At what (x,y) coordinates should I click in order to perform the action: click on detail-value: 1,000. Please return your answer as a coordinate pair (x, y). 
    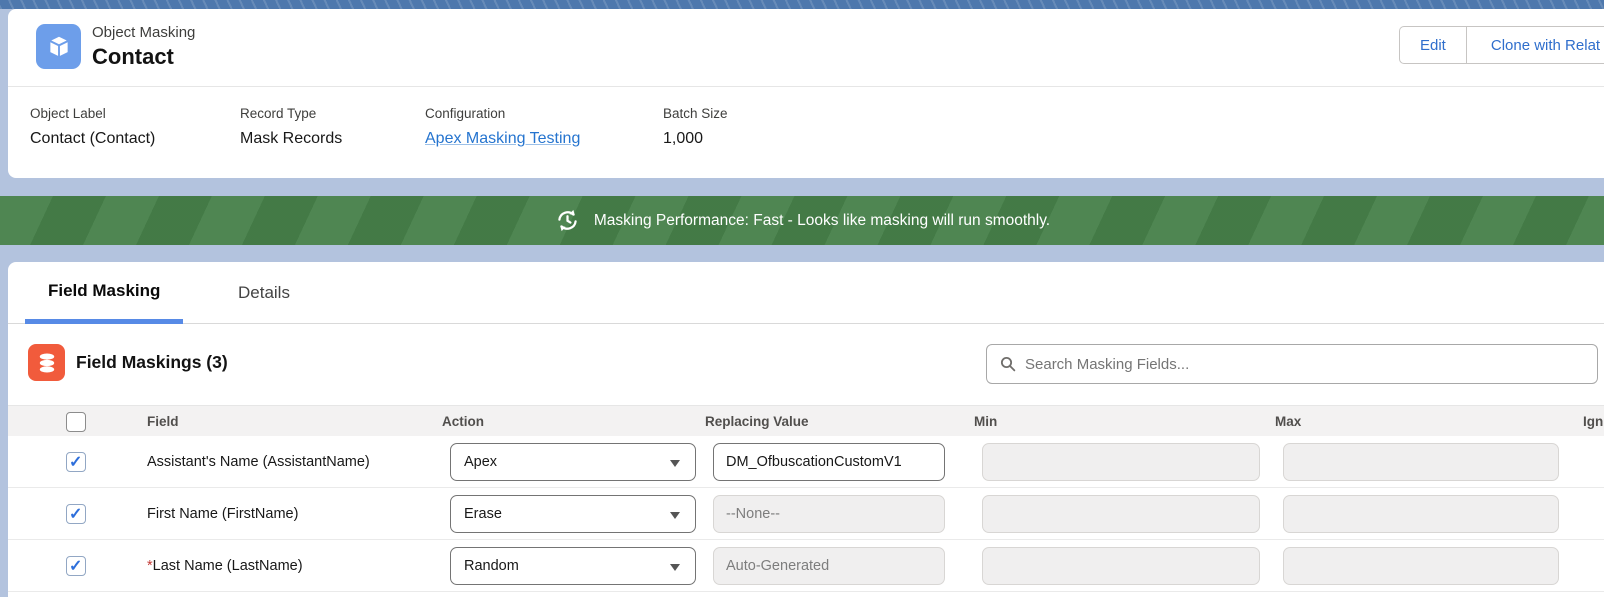
    Looking at the image, I should click on (683, 138).